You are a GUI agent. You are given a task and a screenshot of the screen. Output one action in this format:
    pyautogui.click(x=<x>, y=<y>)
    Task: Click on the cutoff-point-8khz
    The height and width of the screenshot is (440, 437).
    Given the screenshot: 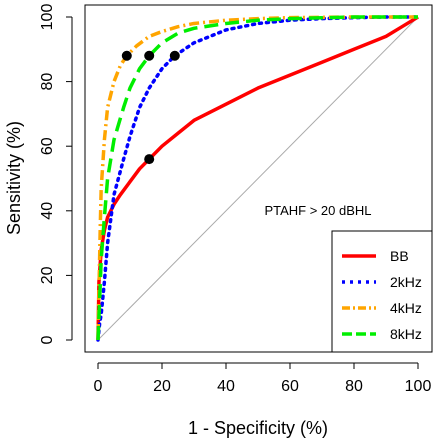 What is the action you would take?
    pyautogui.click(x=149, y=55)
    